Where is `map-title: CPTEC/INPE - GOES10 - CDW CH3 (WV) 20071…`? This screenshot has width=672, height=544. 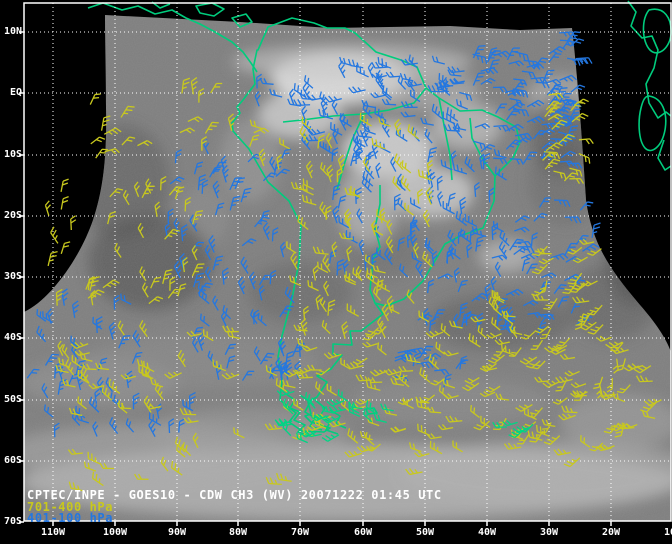 map-title: CPTEC/INPE - GOES10 - CDW CH3 (WV) 20071… is located at coordinates (234, 495).